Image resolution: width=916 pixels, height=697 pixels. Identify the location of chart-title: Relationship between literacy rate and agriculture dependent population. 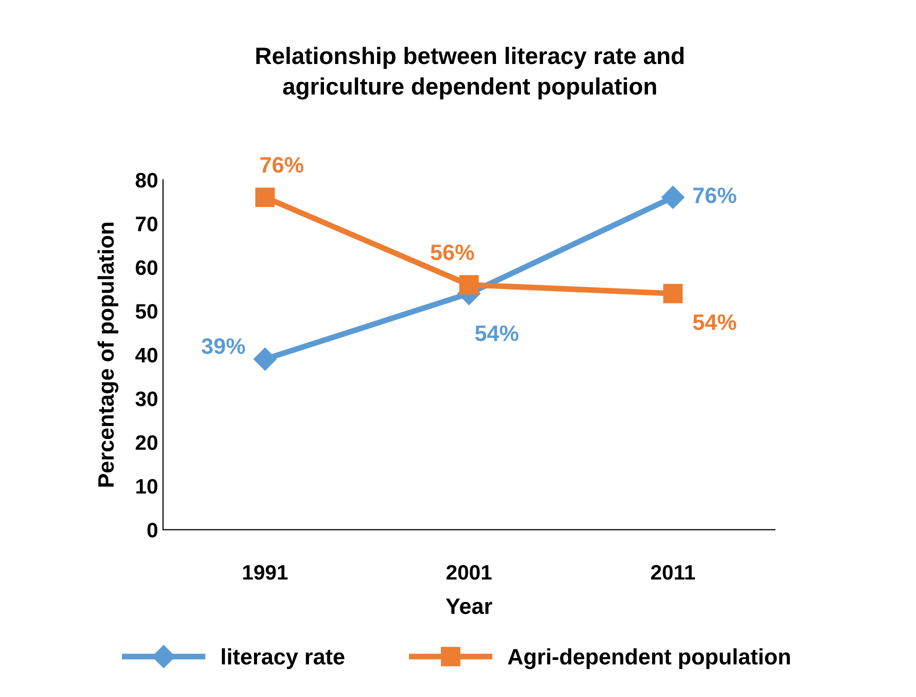
(470, 73).